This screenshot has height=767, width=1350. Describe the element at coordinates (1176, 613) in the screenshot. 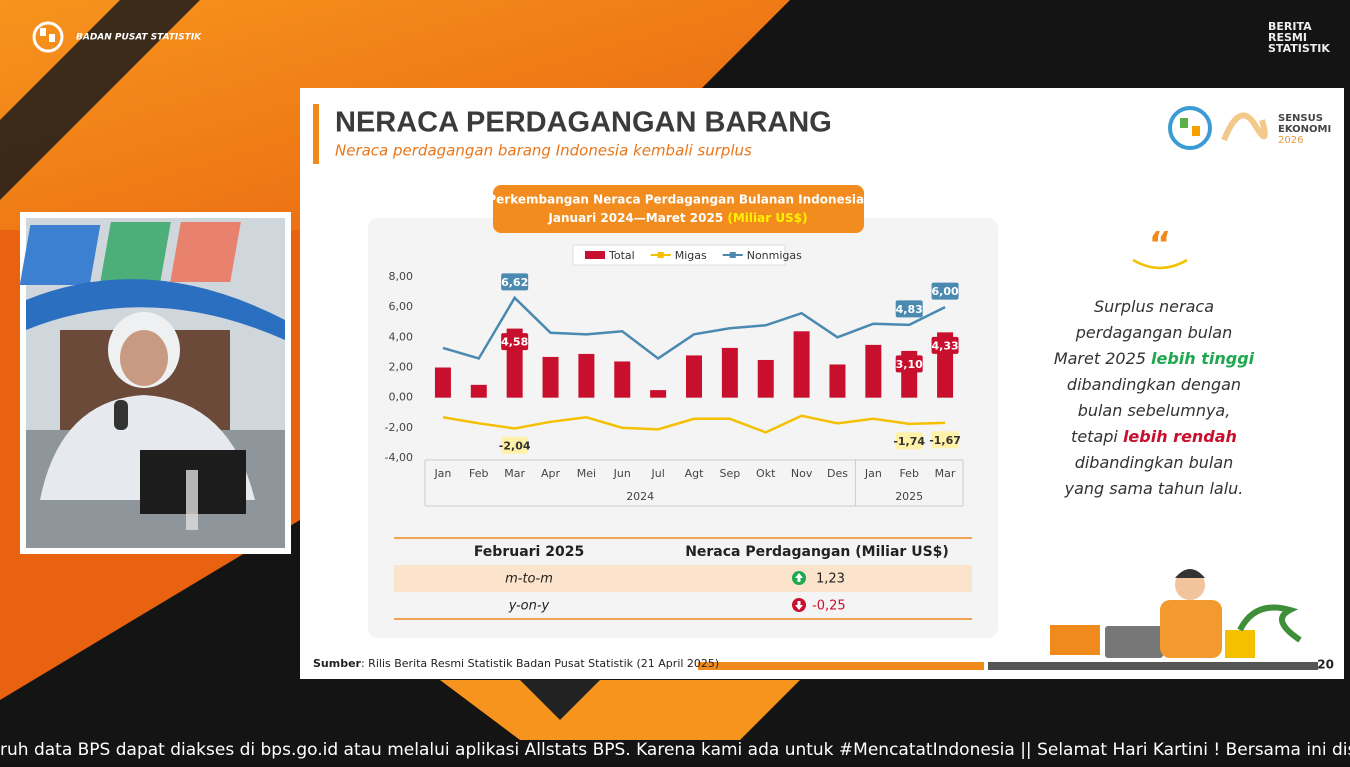

I see `illustration` at that location.